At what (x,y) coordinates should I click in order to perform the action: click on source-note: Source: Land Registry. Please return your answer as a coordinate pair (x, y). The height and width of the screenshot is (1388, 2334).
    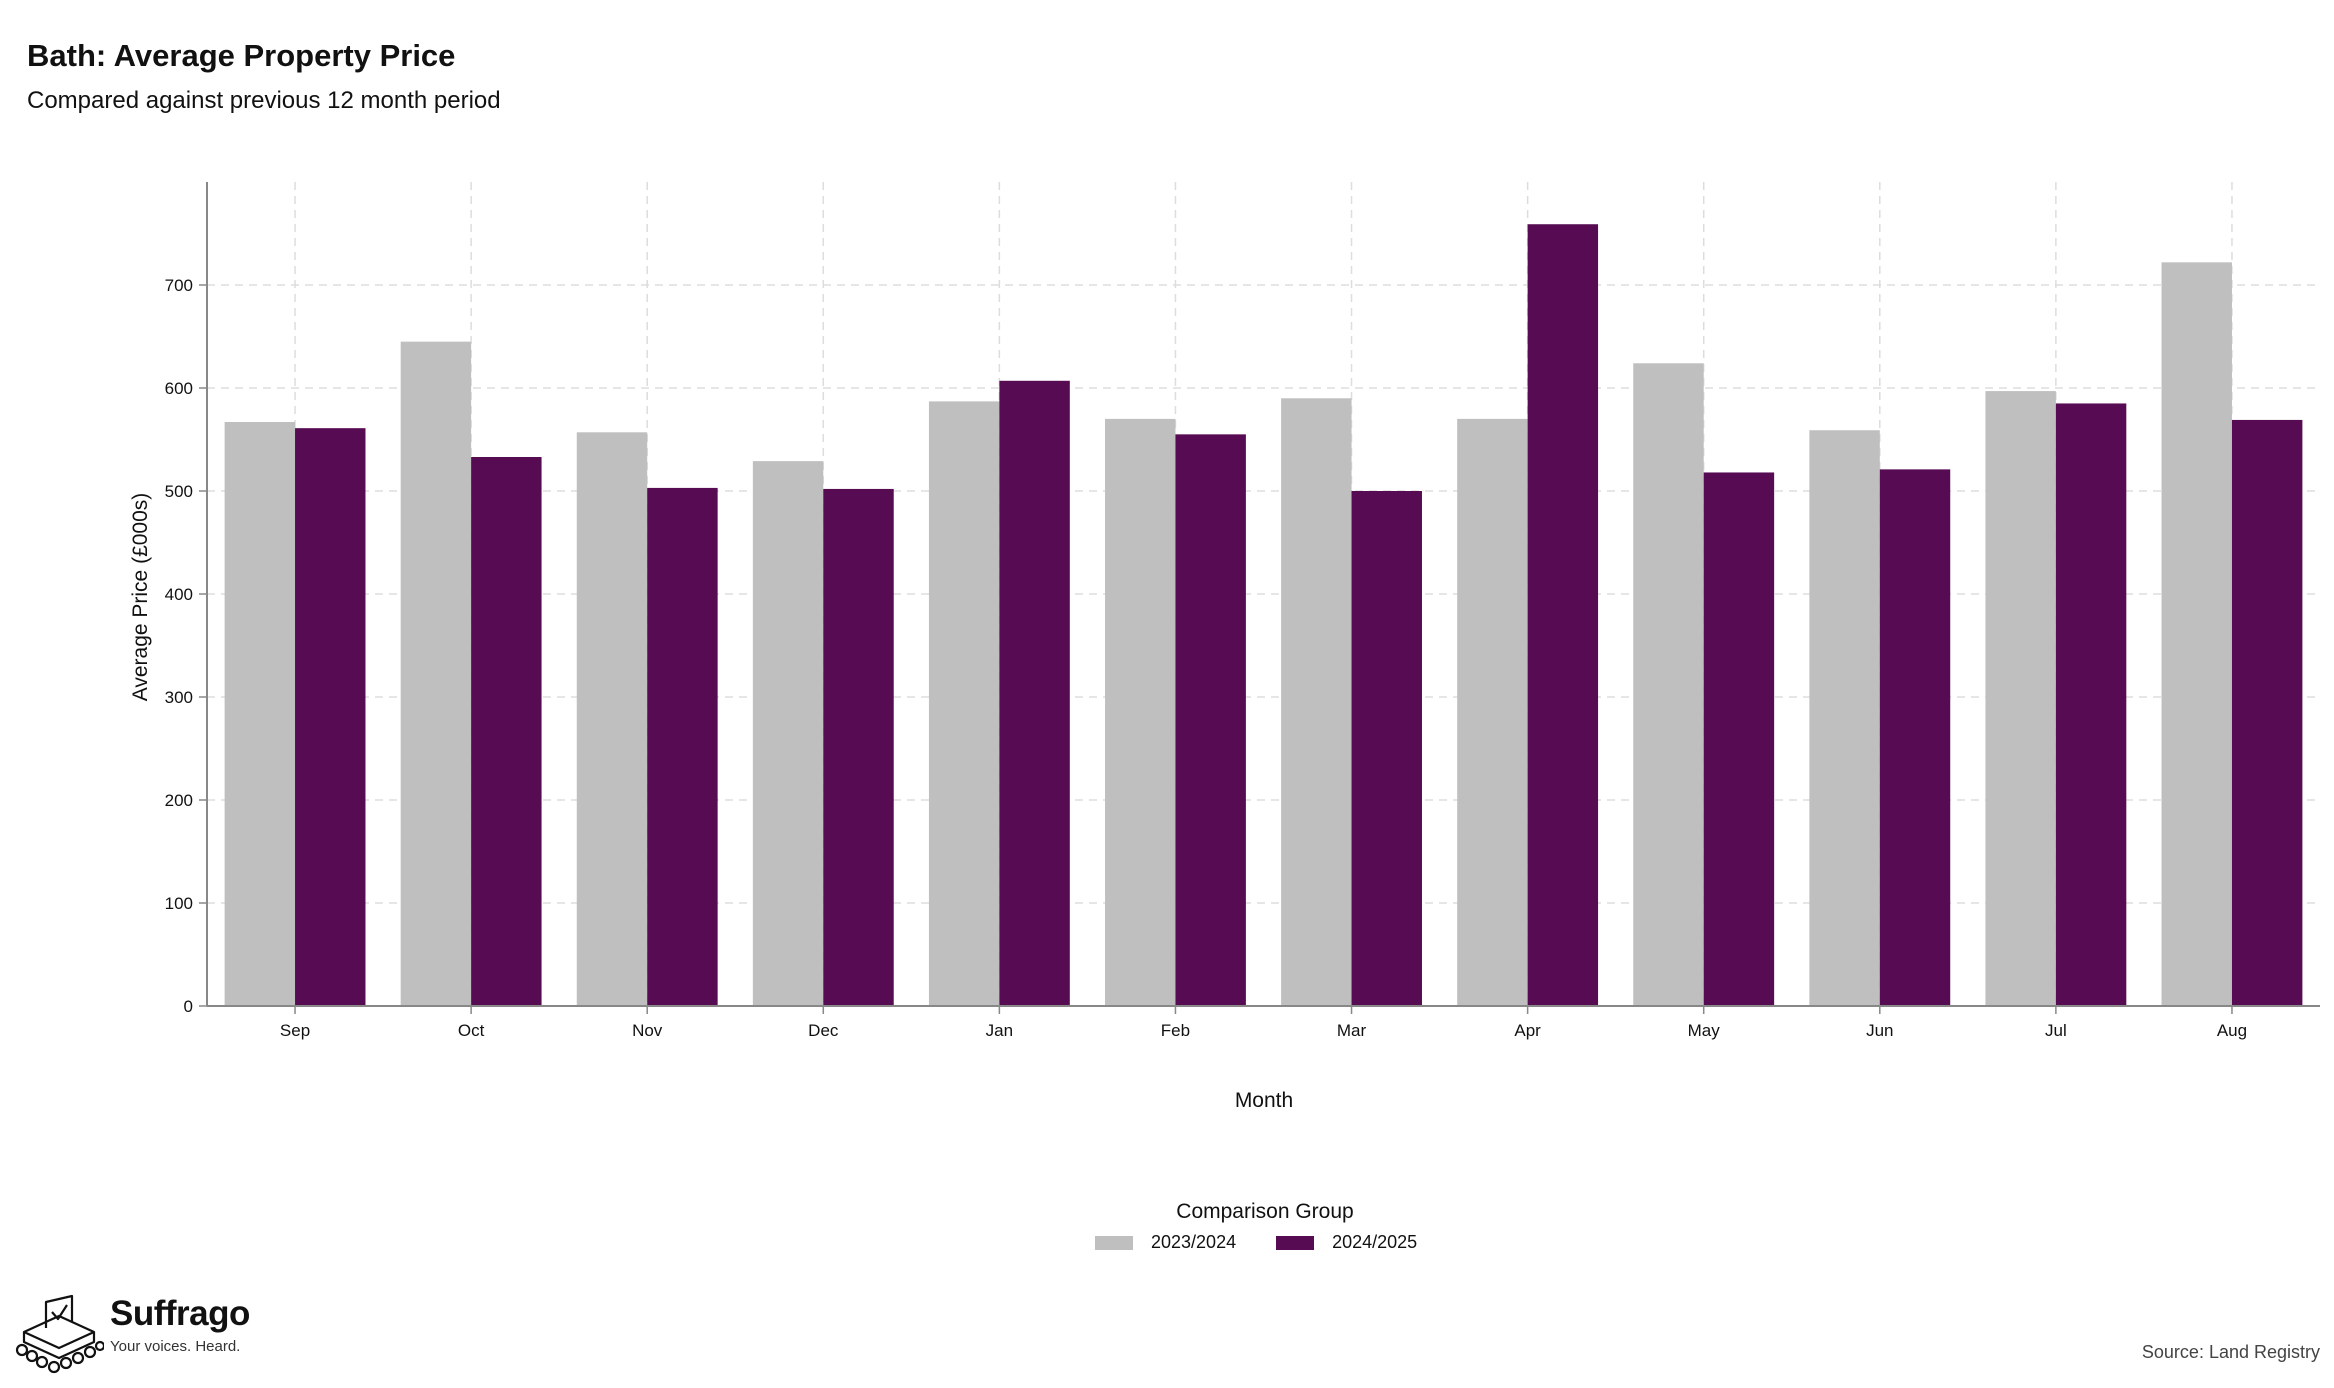
    Looking at the image, I should click on (2230, 1352).